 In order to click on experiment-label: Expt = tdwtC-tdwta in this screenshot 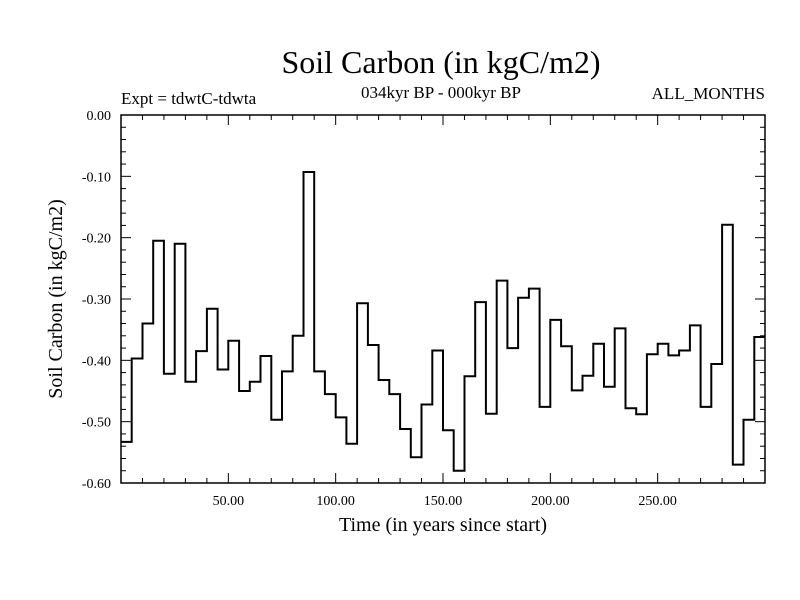, I will do `click(189, 98)`.